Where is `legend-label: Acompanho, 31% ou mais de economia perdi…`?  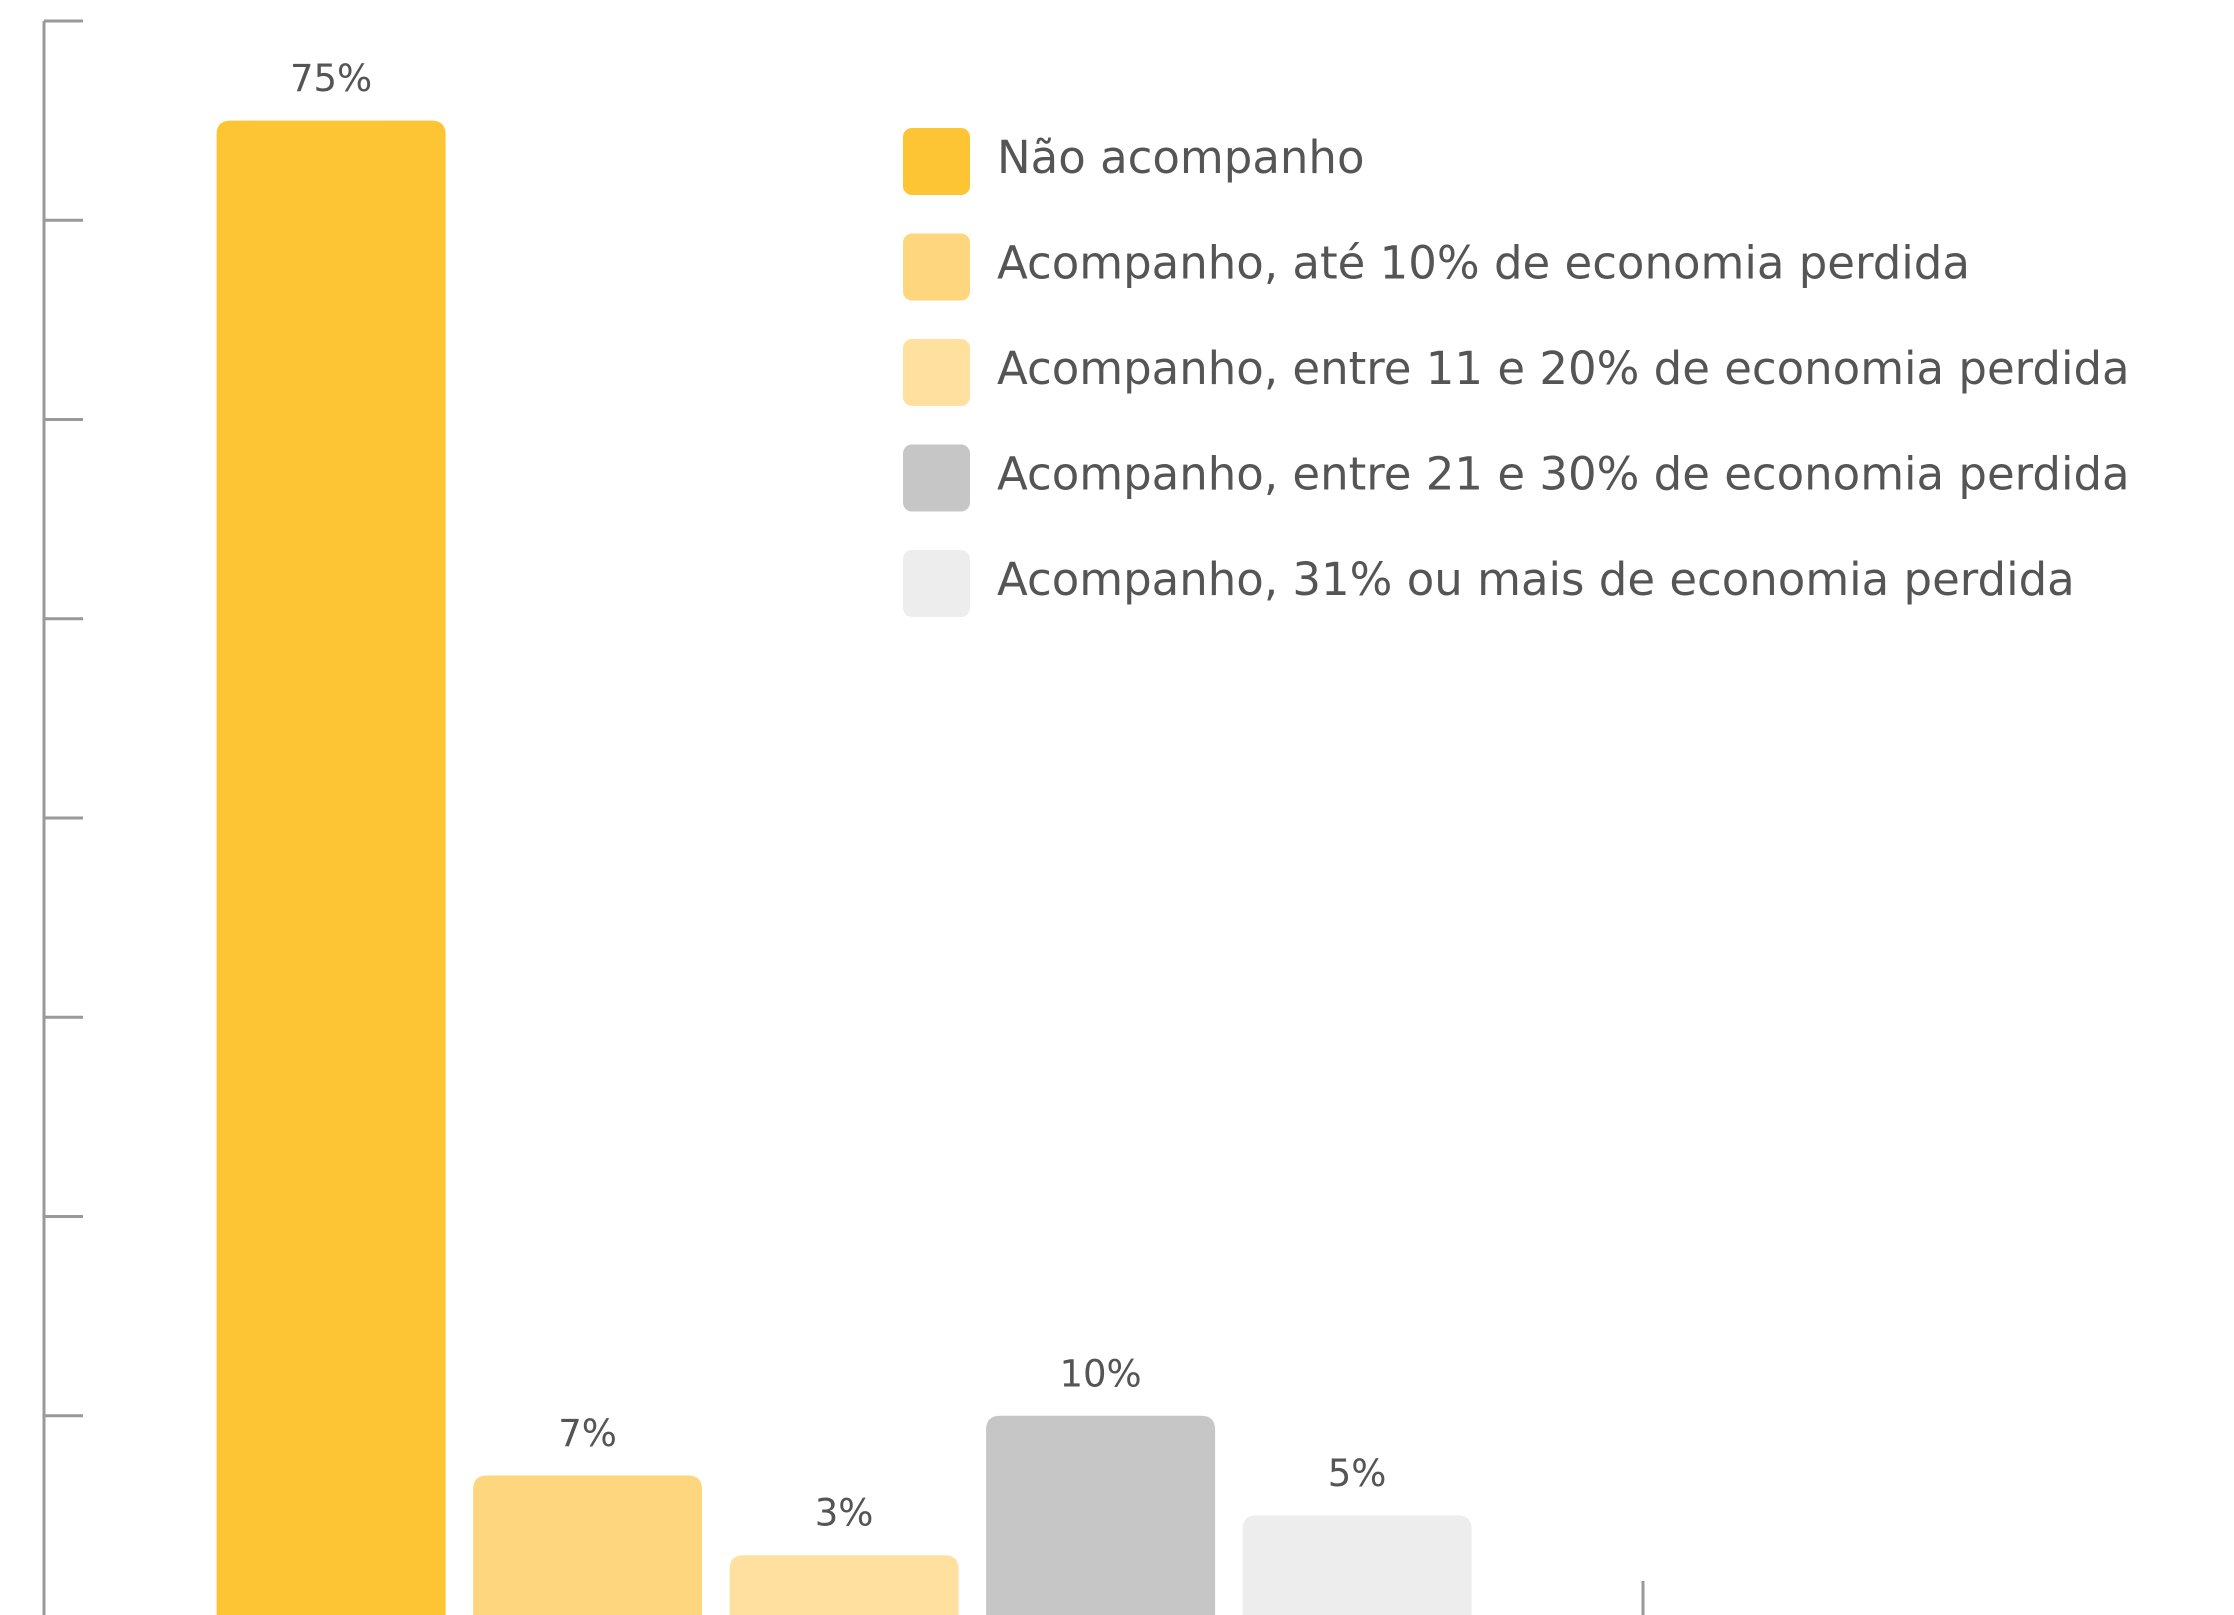
legend-label: Acompanho, 31% ou mais de economia perdi… is located at coordinates (1536, 579).